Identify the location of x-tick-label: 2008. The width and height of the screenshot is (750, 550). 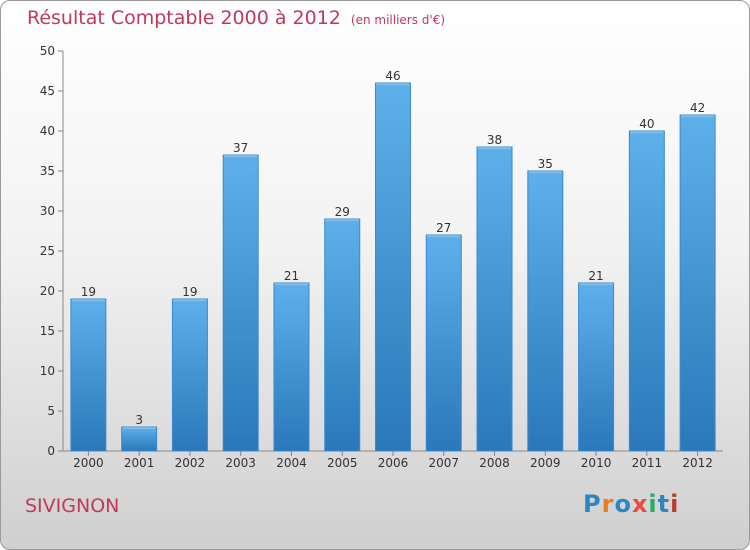
(494, 463).